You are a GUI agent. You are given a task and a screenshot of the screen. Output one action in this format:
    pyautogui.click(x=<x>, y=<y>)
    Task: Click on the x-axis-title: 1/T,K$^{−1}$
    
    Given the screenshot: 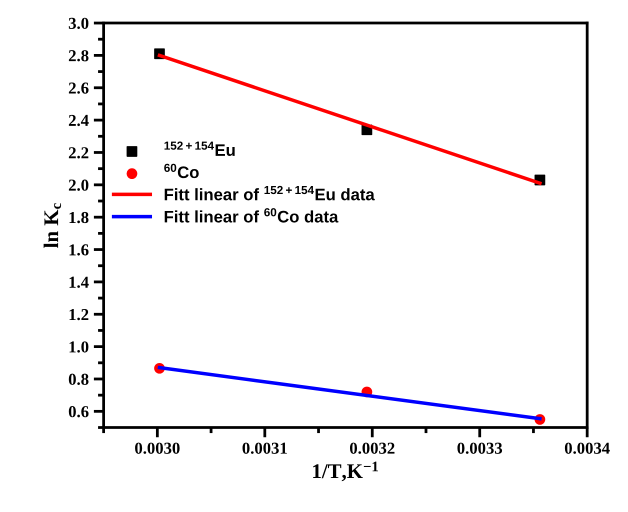 What is the action you would take?
    pyautogui.click(x=345, y=472)
    